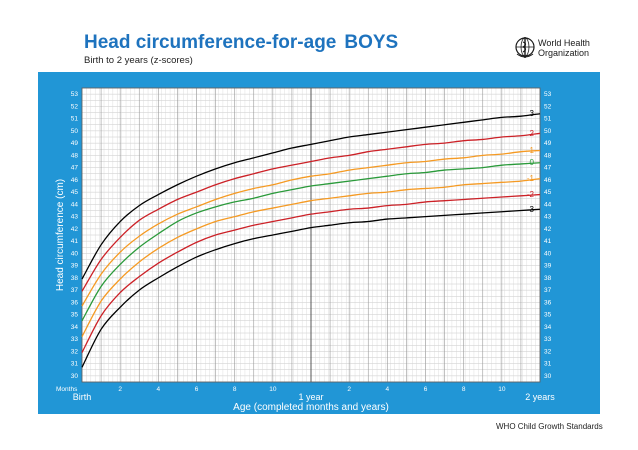 This screenshot has height=450, width=638. Describe the element at coordinates (548, 315) in the screenshot. I see `y-tick-label-right: 35` at that location.